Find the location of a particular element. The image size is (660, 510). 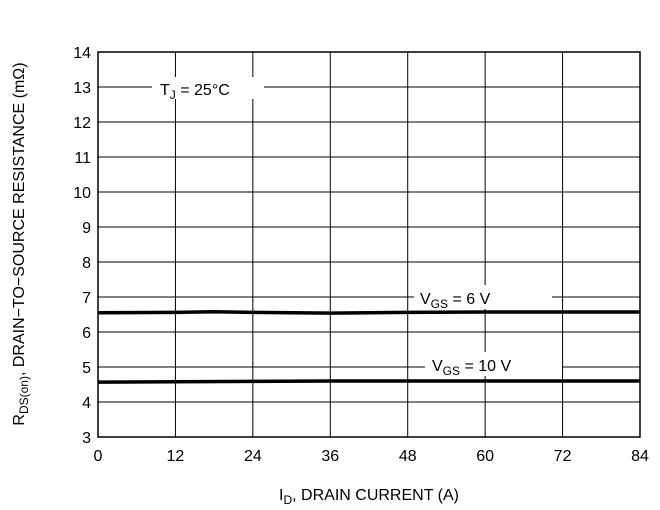

x-tick-label: 12 is located at coordinates (176, 456).